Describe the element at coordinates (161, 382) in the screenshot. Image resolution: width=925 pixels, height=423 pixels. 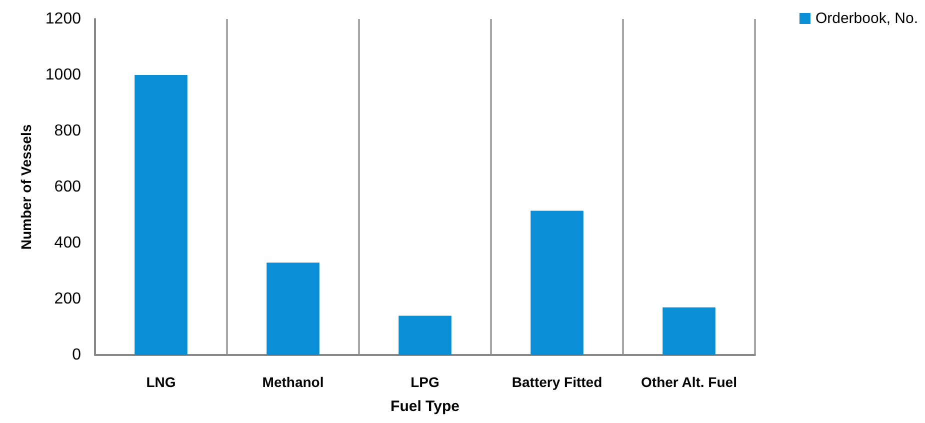
I see `x-tick-label: LNG` at that location.